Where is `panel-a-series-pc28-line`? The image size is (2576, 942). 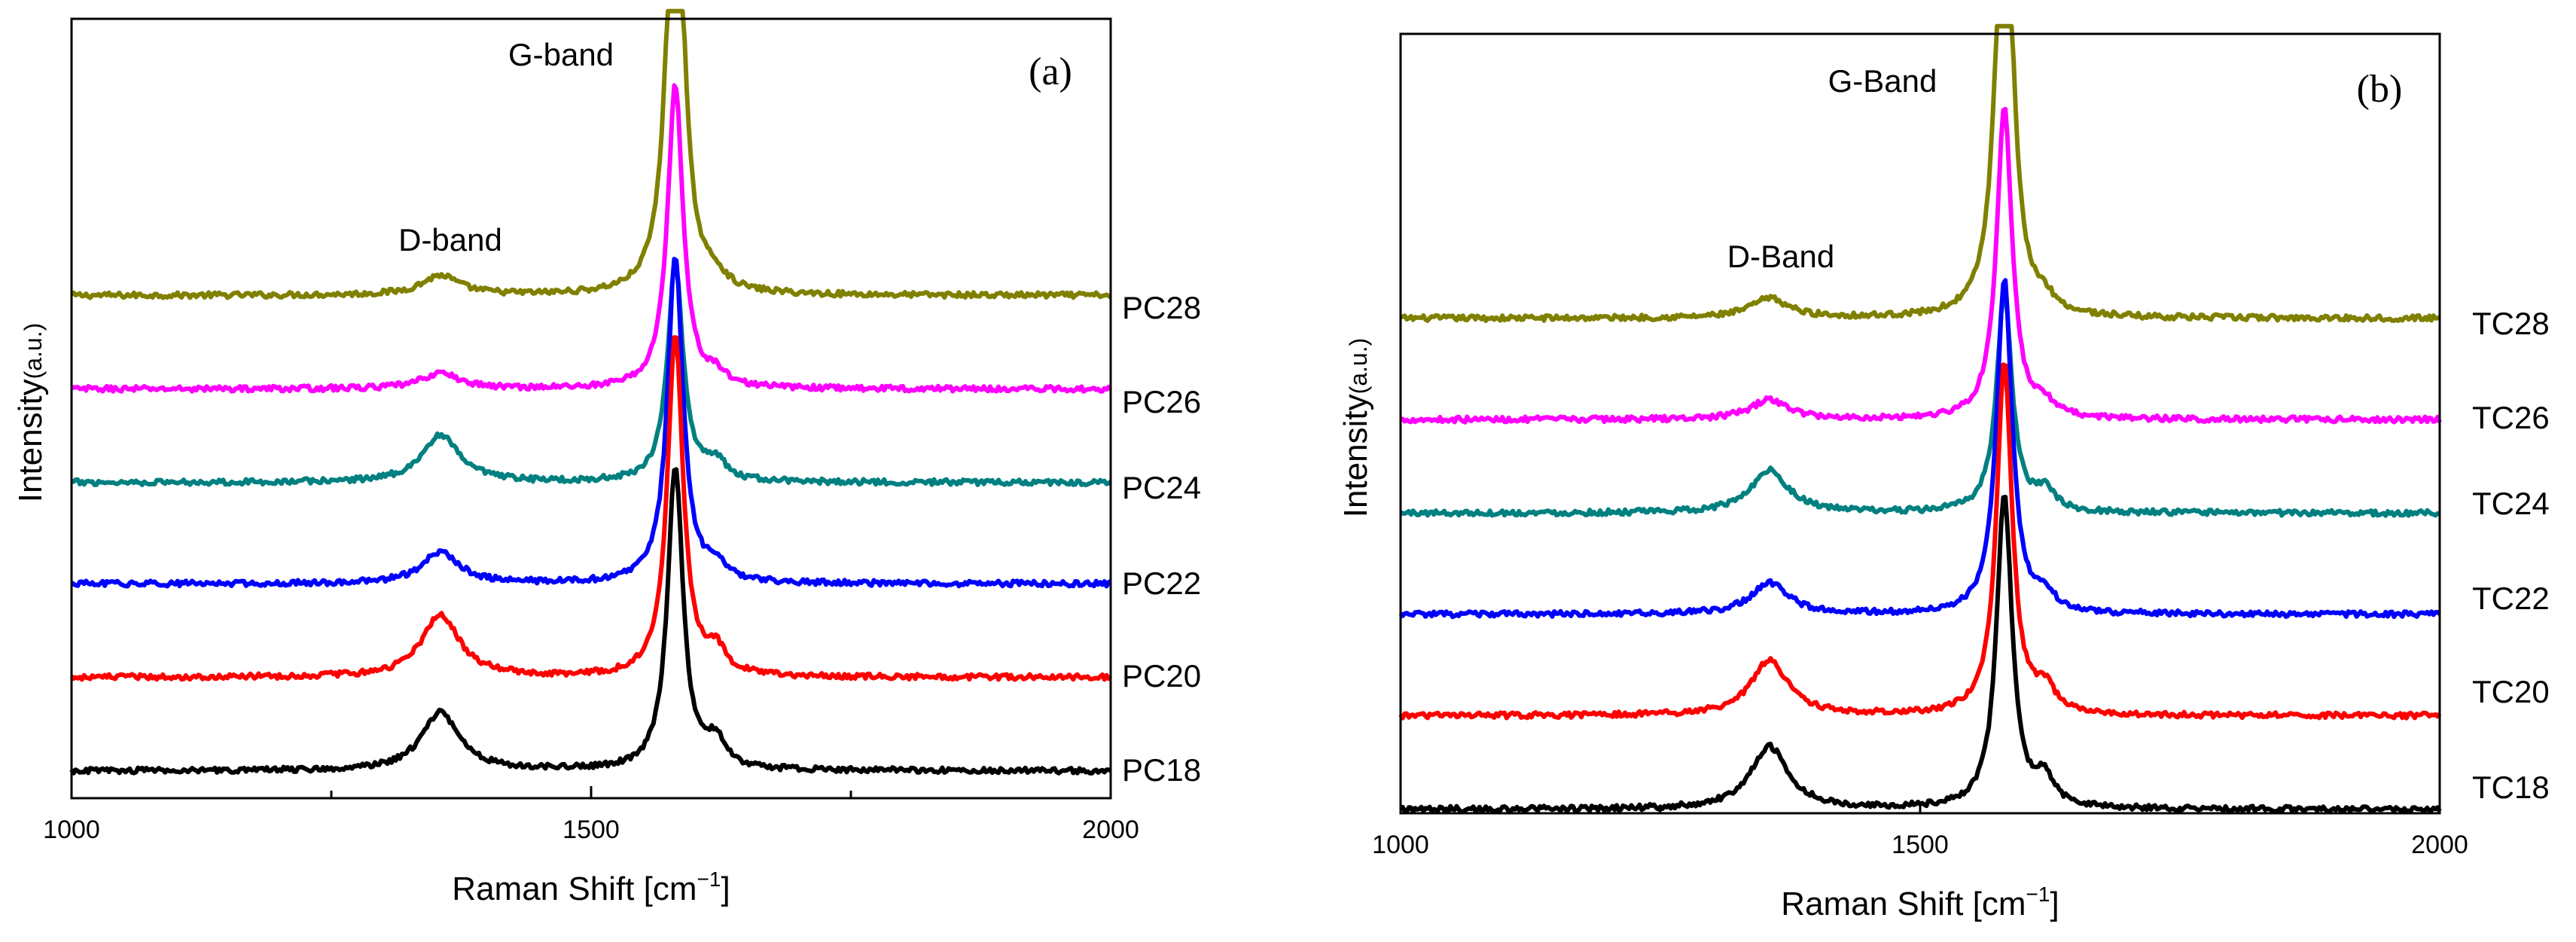
panel-a-series-pc28-line is located at coordinates (590, 154).